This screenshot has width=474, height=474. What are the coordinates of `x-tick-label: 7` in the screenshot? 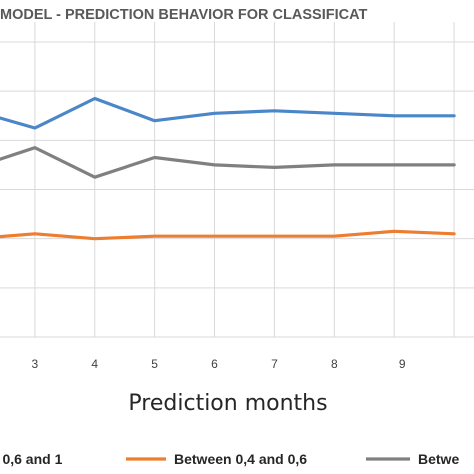 It's located at (274, 364).